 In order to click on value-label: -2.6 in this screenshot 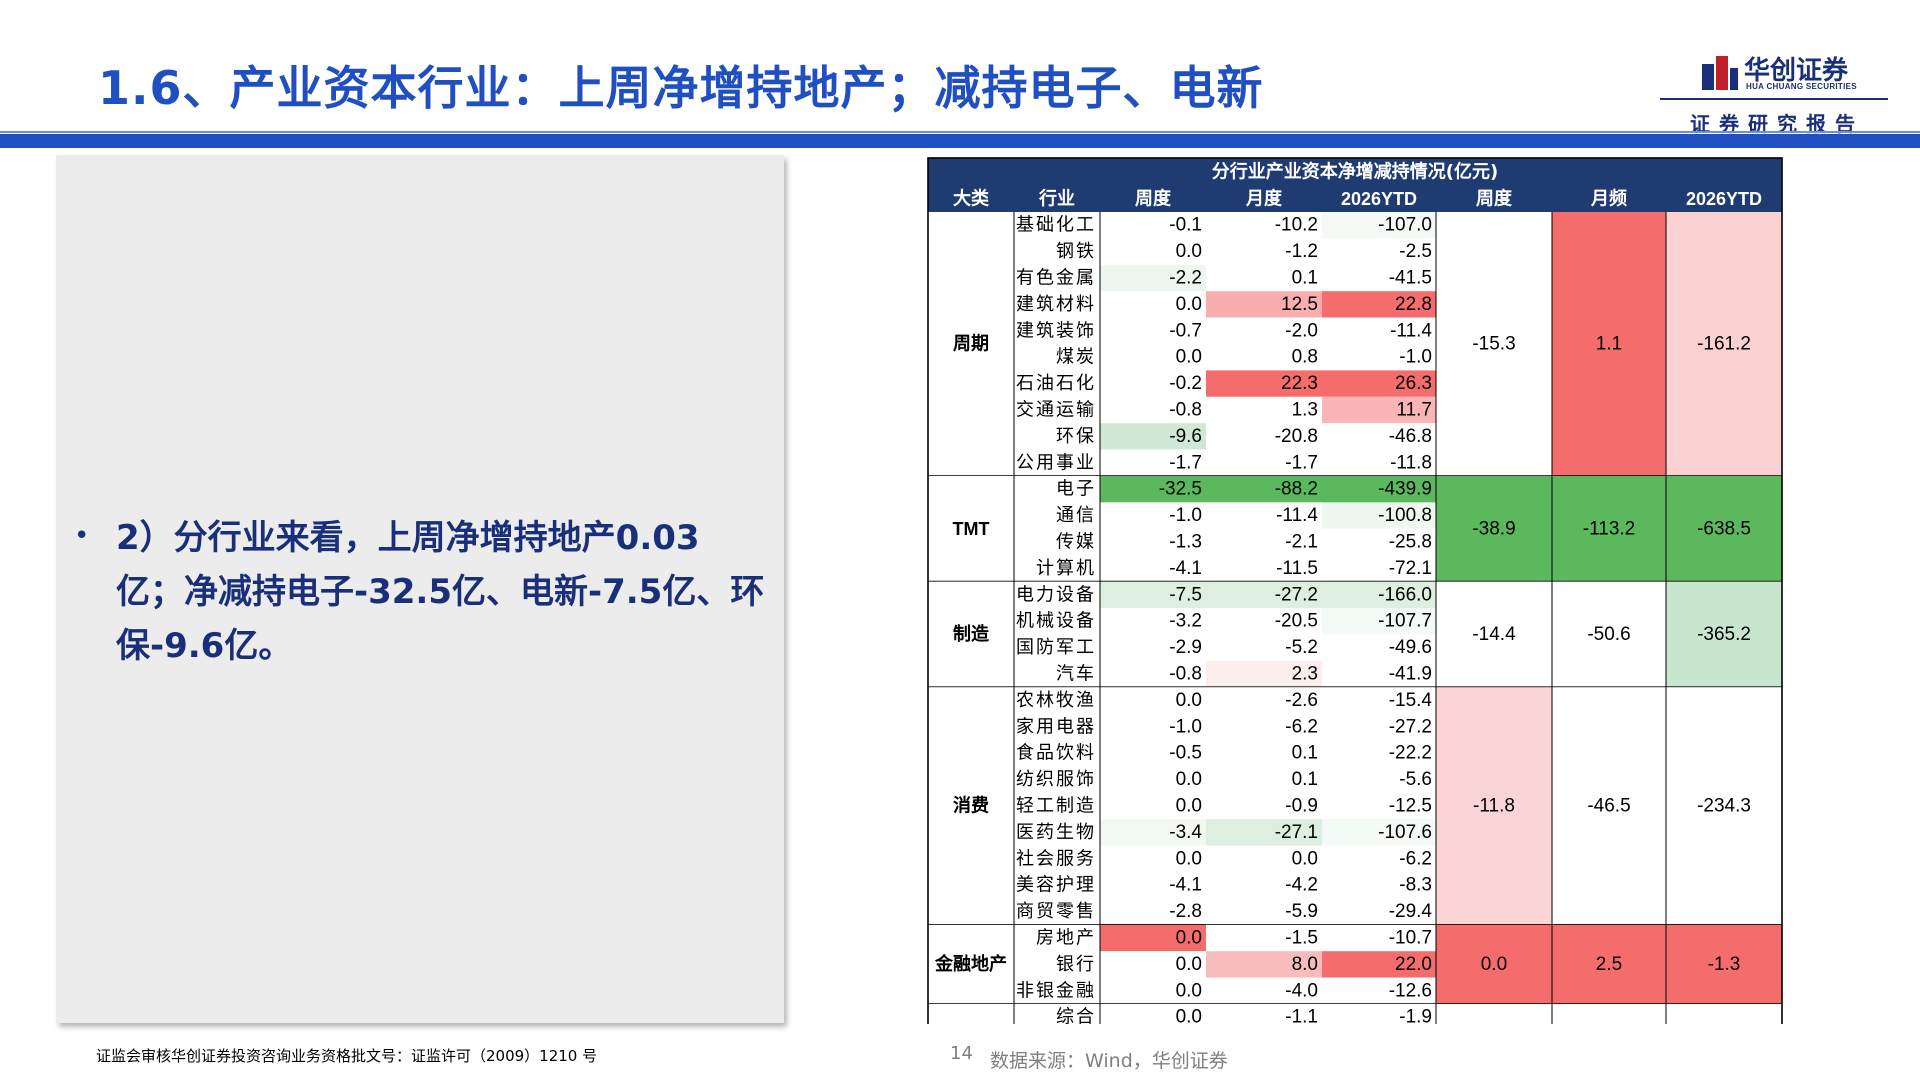, I will do `click(1301, 700)`.